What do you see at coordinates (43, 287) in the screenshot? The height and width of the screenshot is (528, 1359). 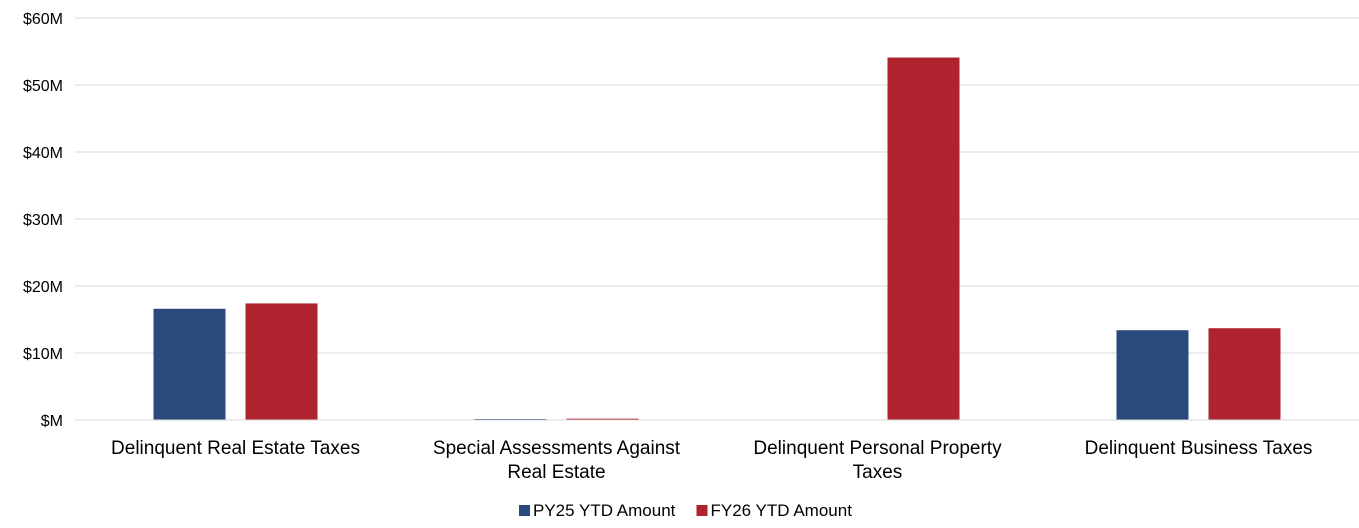 I see `y-tick-label: $20M` at bounding box center [43, 287].